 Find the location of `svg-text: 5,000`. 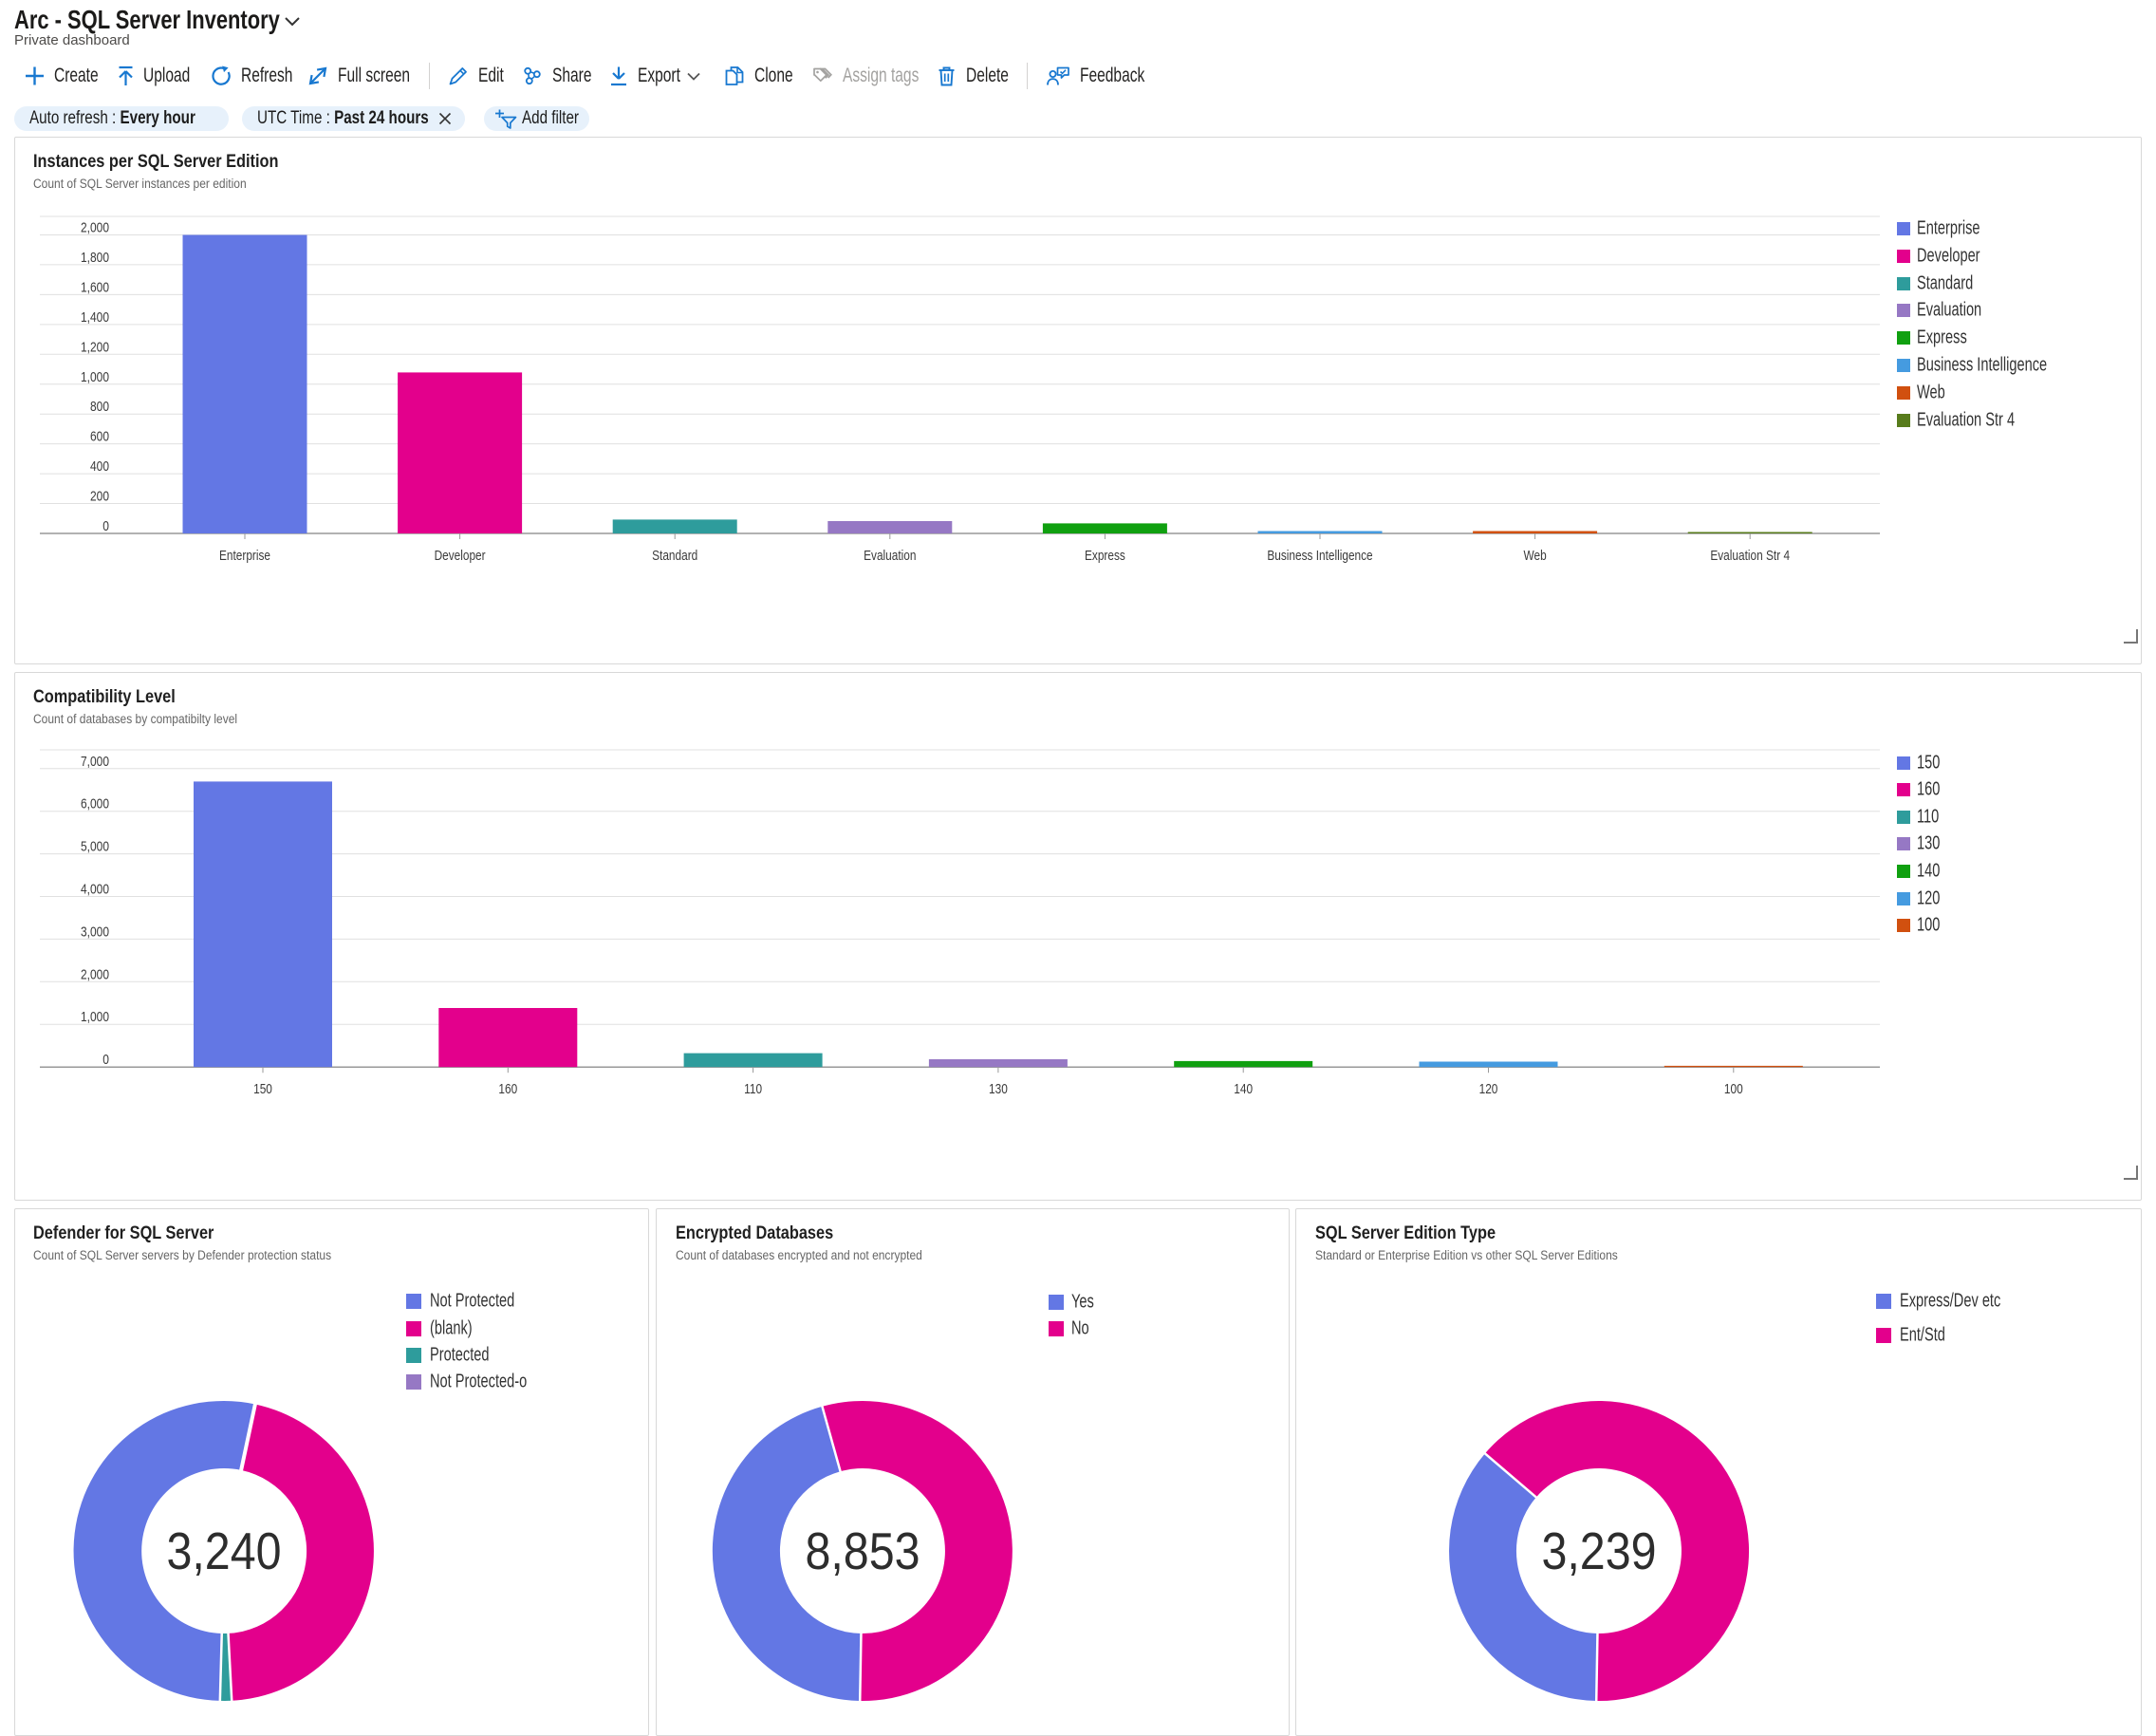

svg-text: 5,000 is located at coordinates (95, 847).